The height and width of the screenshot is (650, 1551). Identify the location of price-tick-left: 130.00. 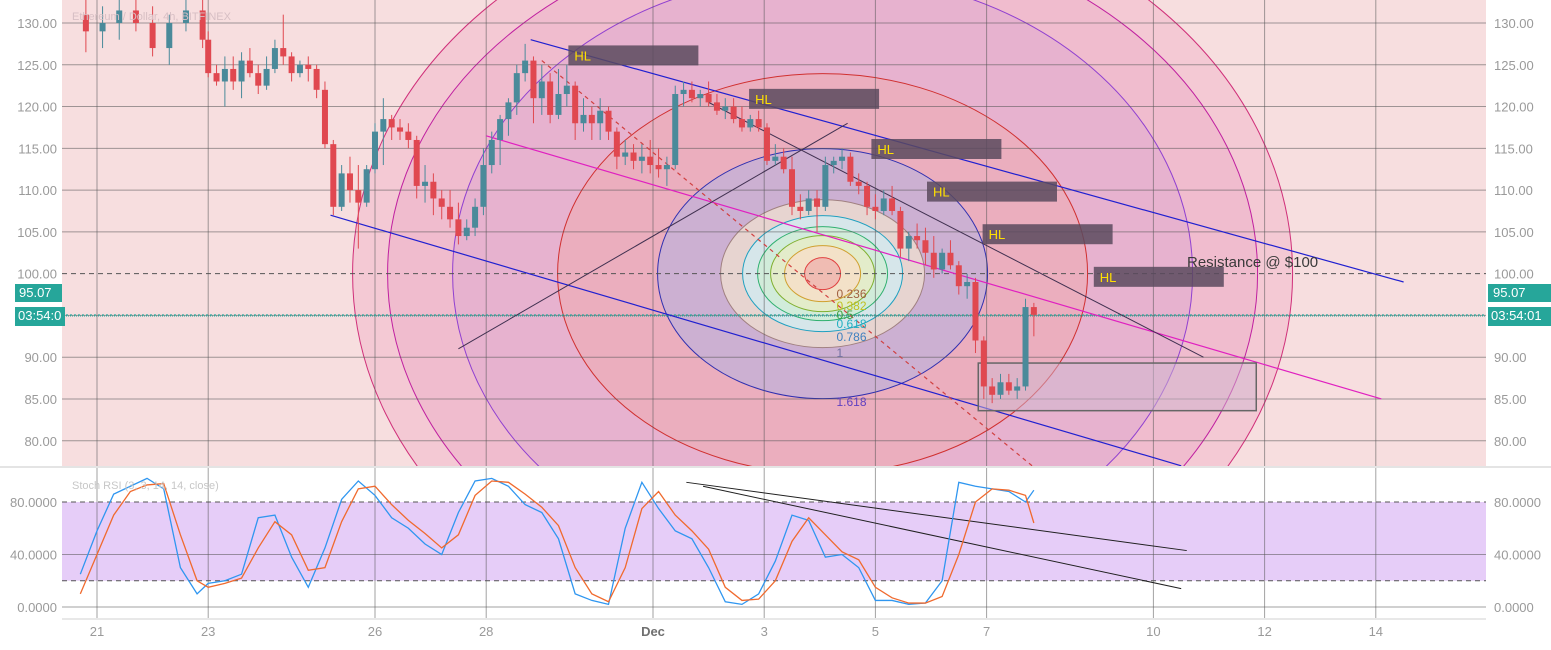
(37, 23).